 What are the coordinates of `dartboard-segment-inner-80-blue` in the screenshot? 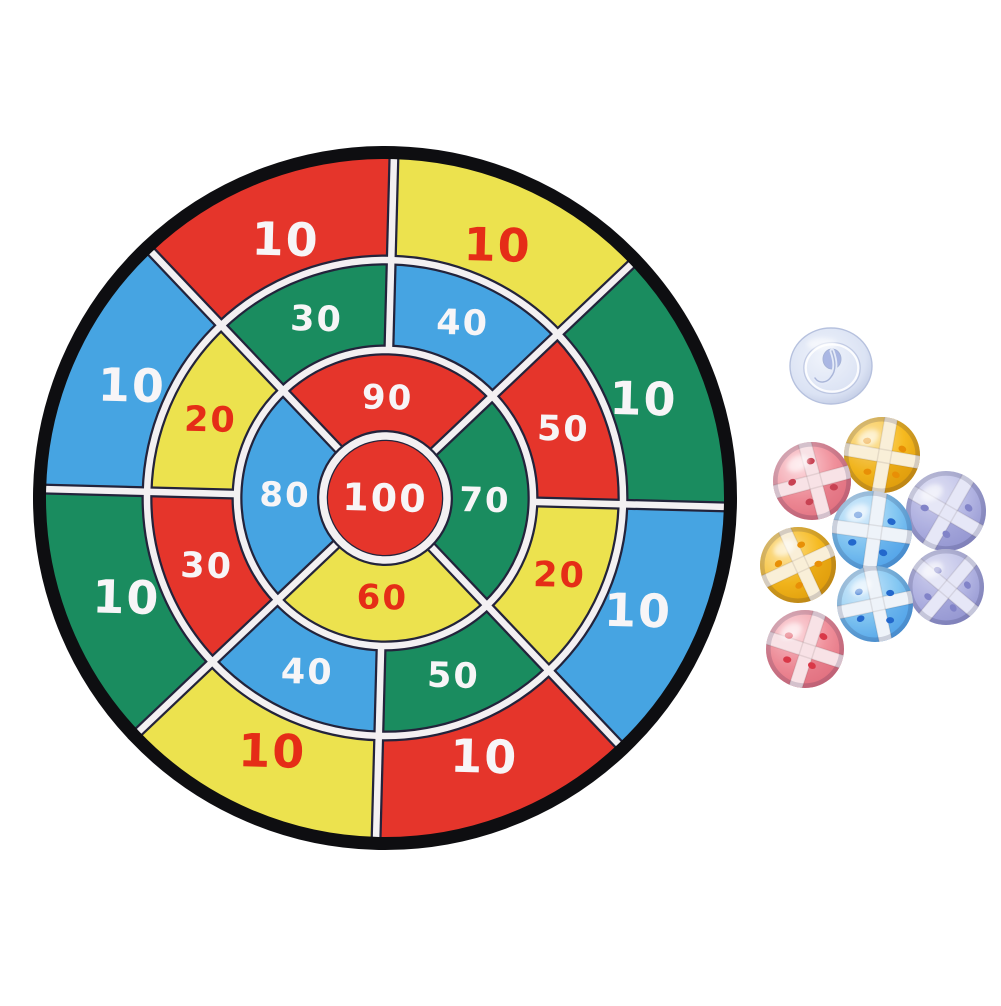 It's located at (311, 495).